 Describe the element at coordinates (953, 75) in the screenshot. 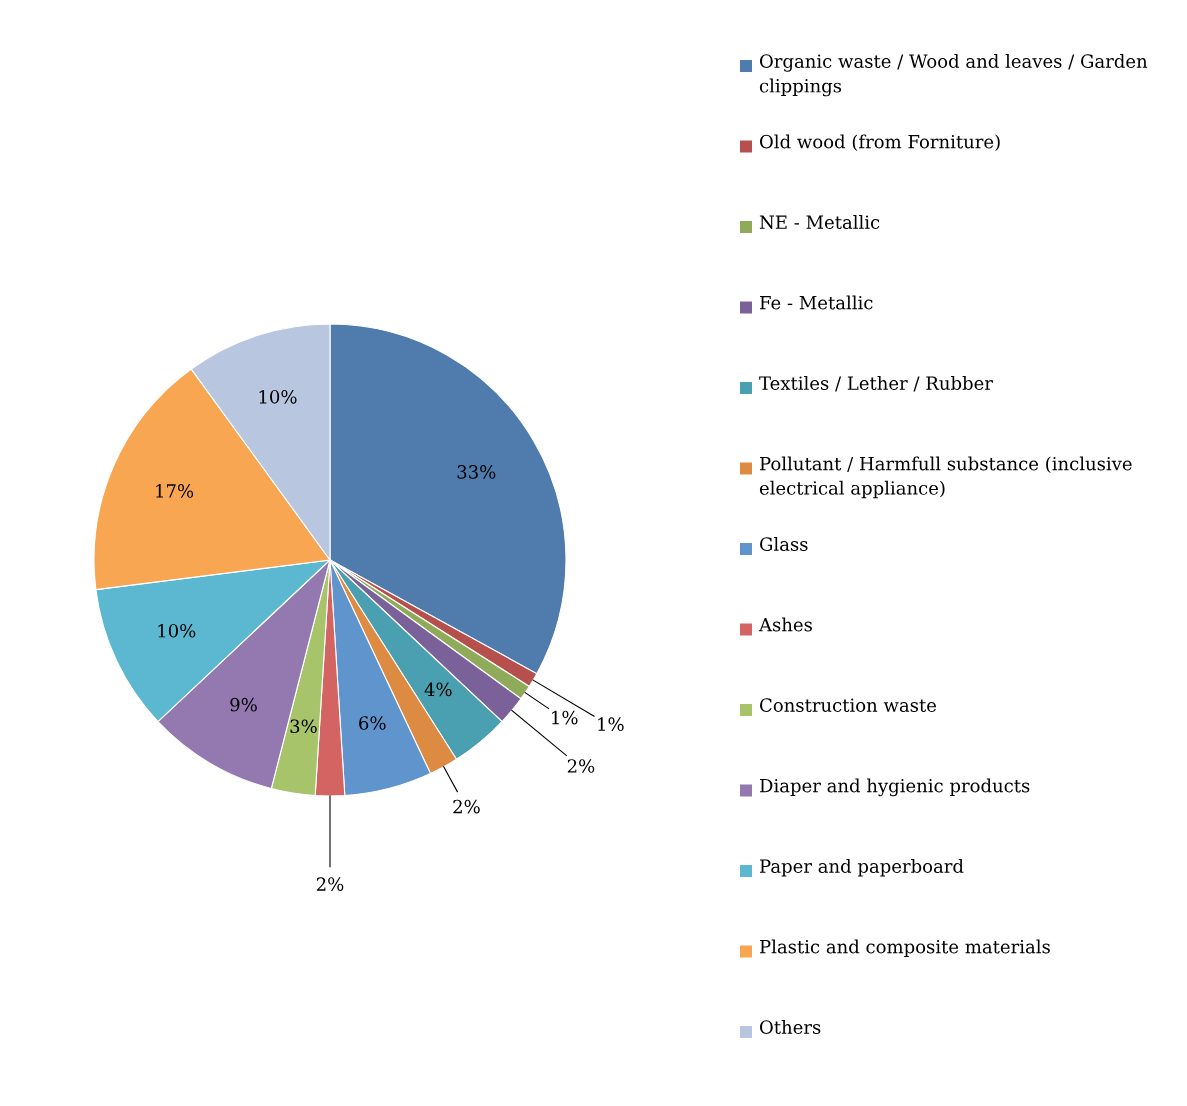

I see `legend-label: Organic waste / Wood and leaves / Garden clippings` at that location.